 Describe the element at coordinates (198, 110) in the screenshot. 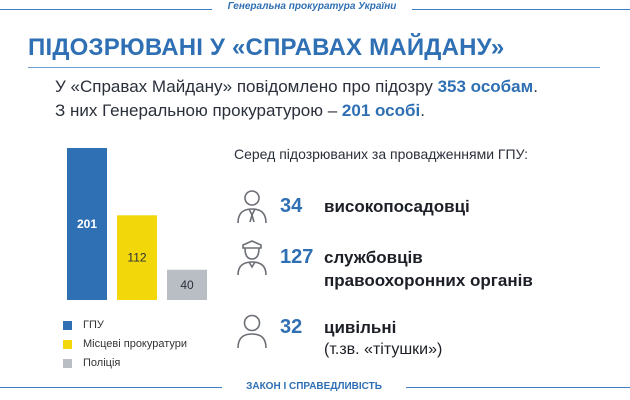

I see `lead-line-2-text: З них Генеральною прокуратурою –` at that location.